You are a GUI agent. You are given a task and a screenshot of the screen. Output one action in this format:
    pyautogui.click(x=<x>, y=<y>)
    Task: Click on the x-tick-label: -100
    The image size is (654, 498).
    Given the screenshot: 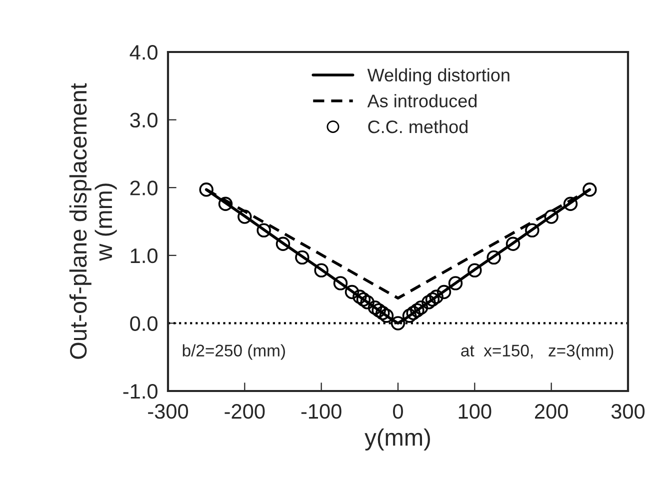 What is the action you would take?
    pyautogui.click(x=321, y=411)
    